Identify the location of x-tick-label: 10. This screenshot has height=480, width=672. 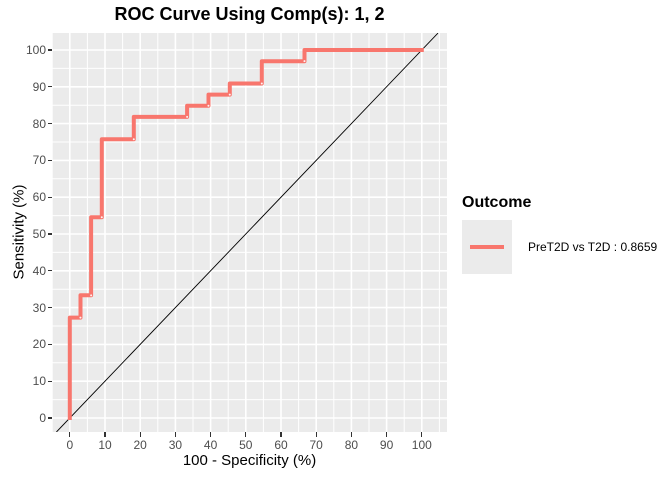
(105, 445).